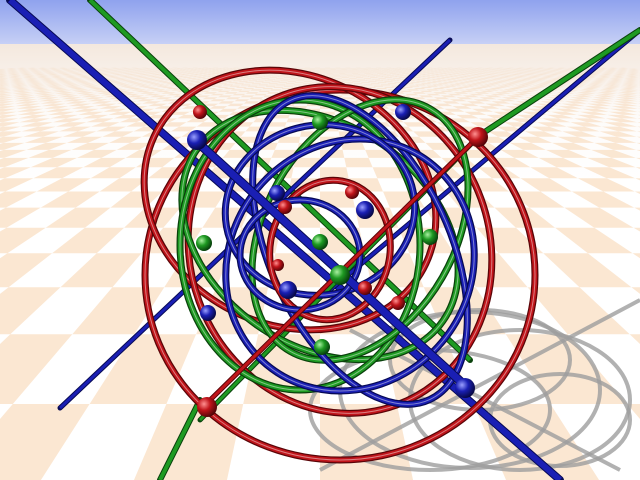  What do you see at coordinates (330, 250) in the screenshot?
I see `red-circle` at bounding box center [330, 250].